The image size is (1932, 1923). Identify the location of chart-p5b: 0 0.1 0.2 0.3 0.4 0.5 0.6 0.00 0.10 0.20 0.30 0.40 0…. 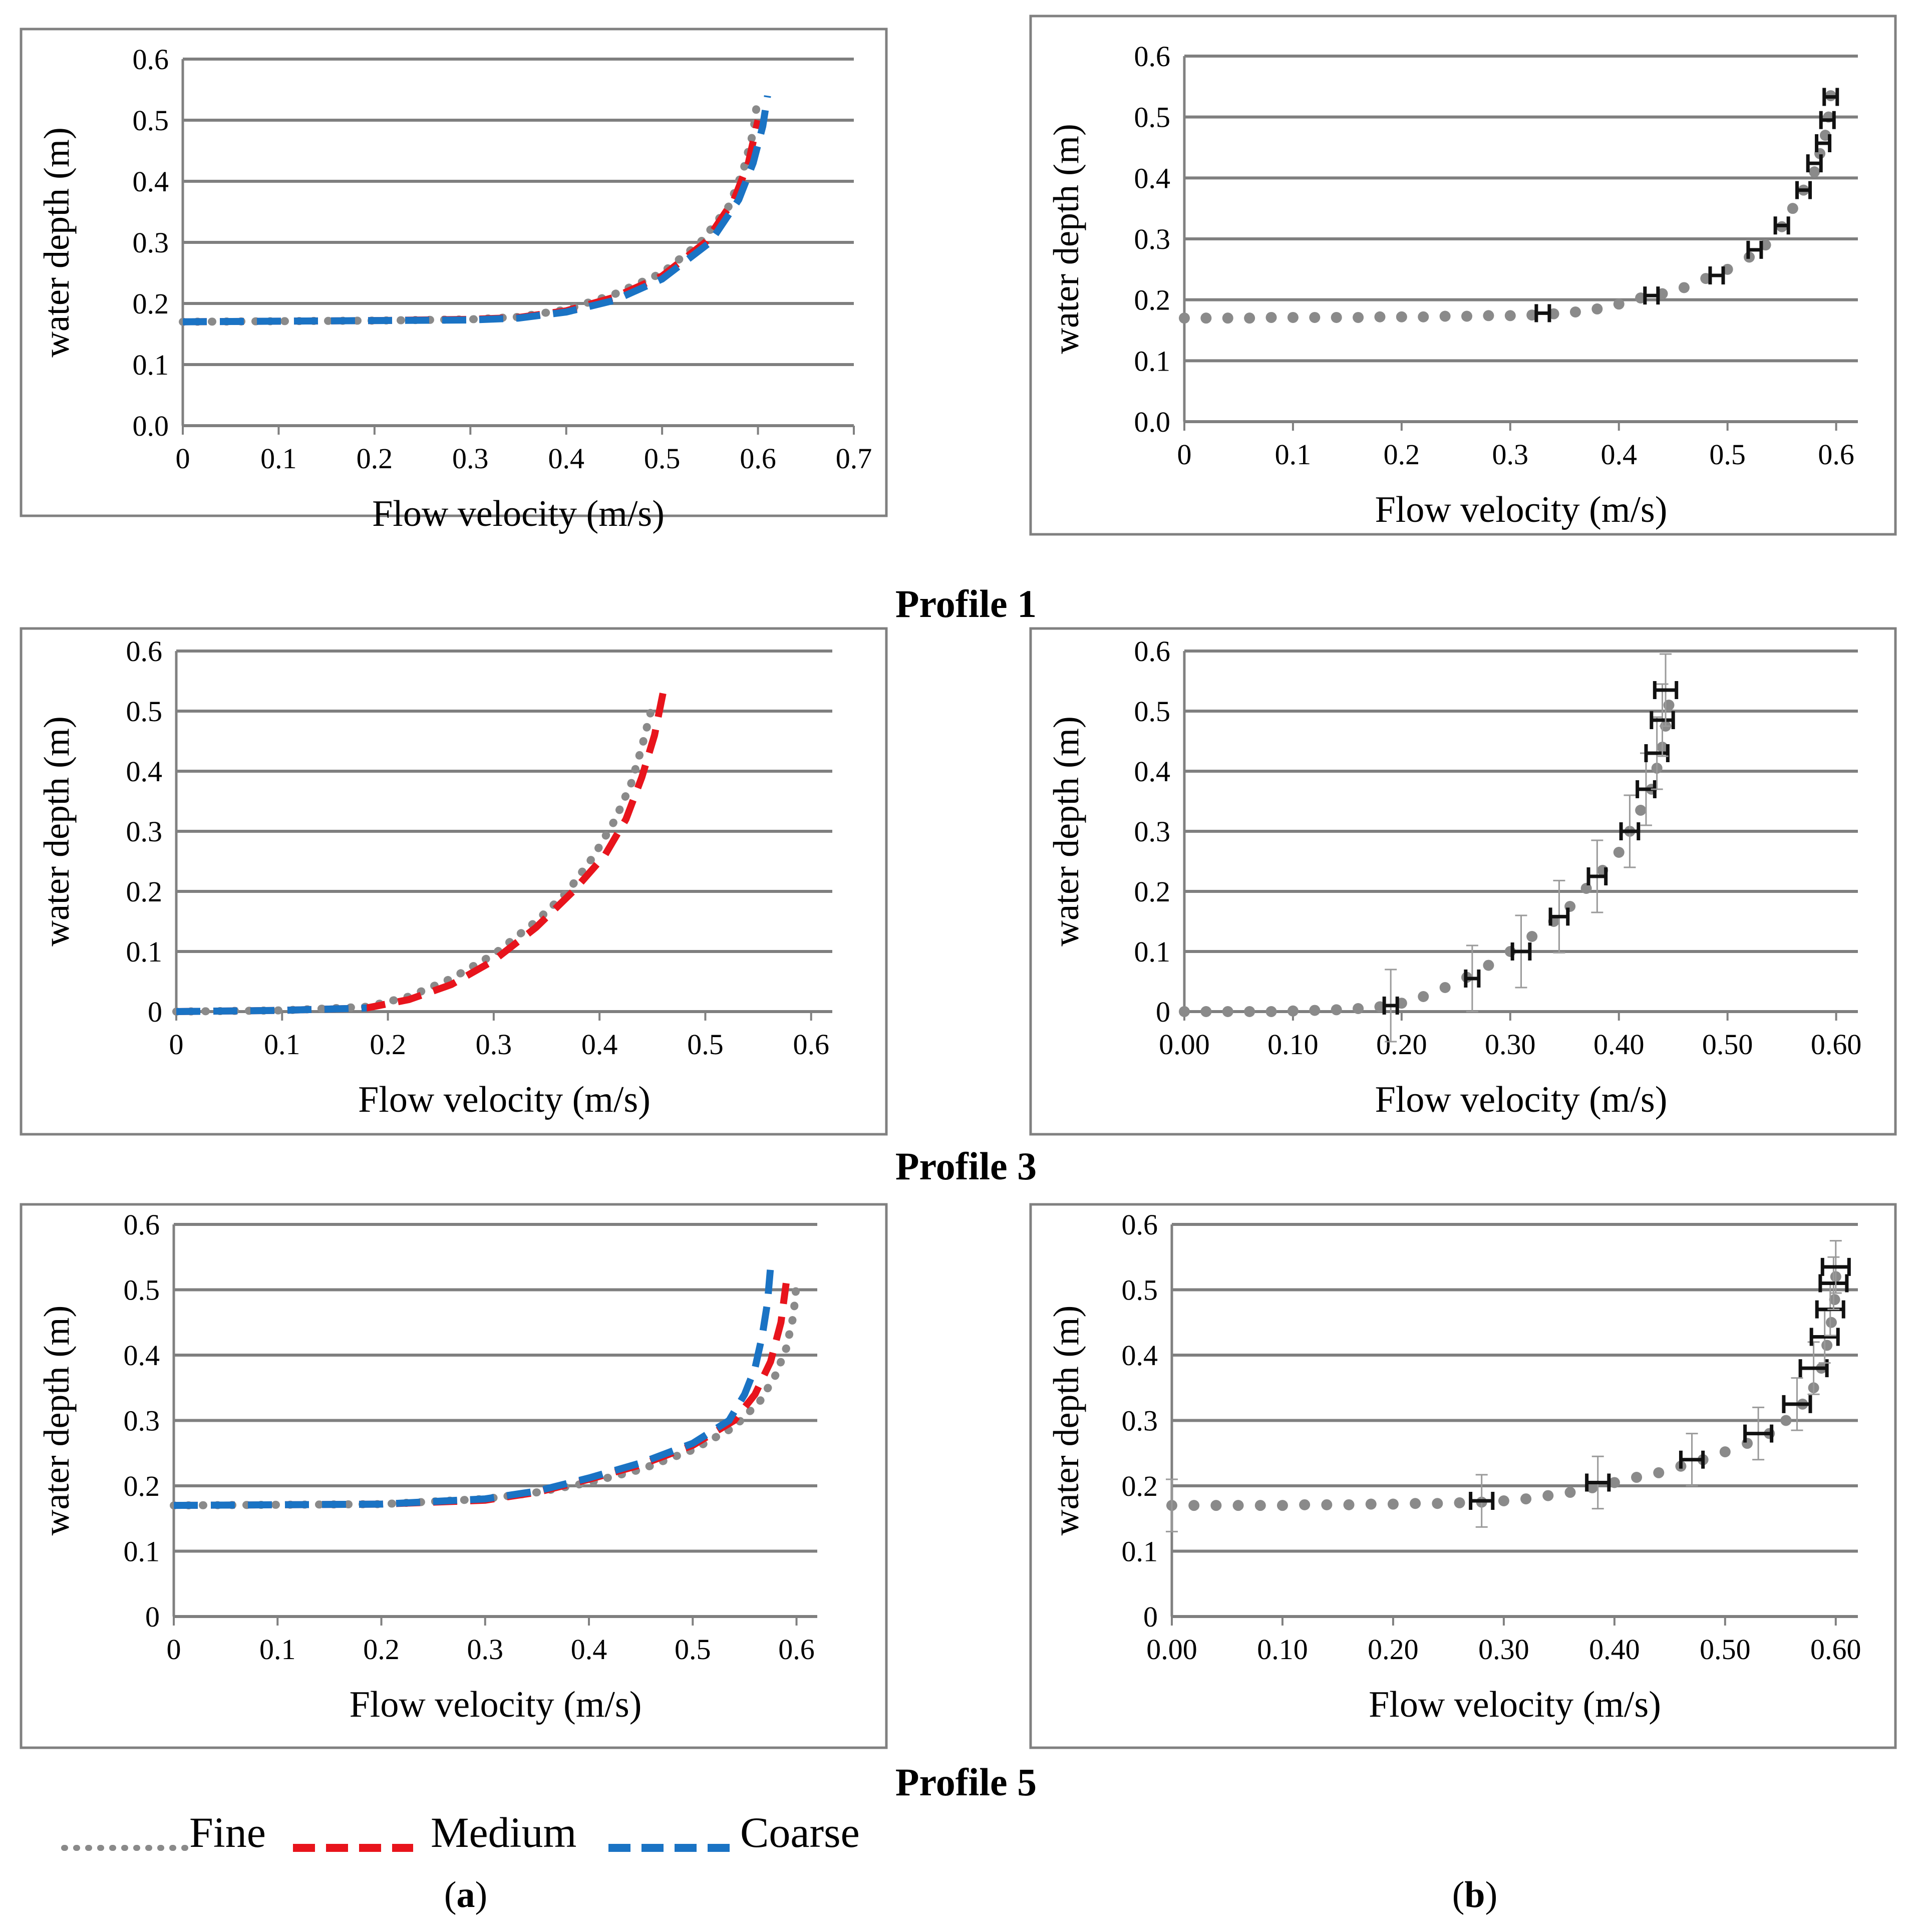
(1463, 1476).